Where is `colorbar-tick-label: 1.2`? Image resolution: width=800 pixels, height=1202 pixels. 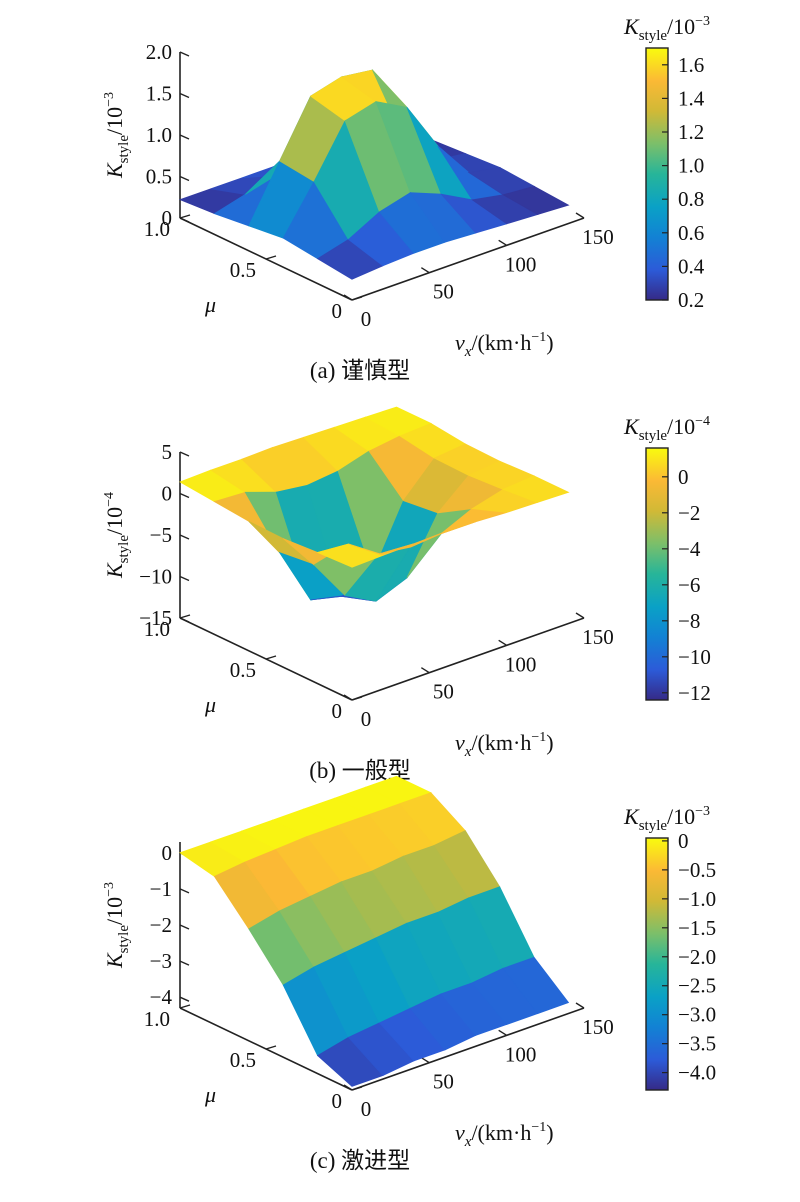
colorbar-tick-label: 1.2 is located at coordinates (691, 132).